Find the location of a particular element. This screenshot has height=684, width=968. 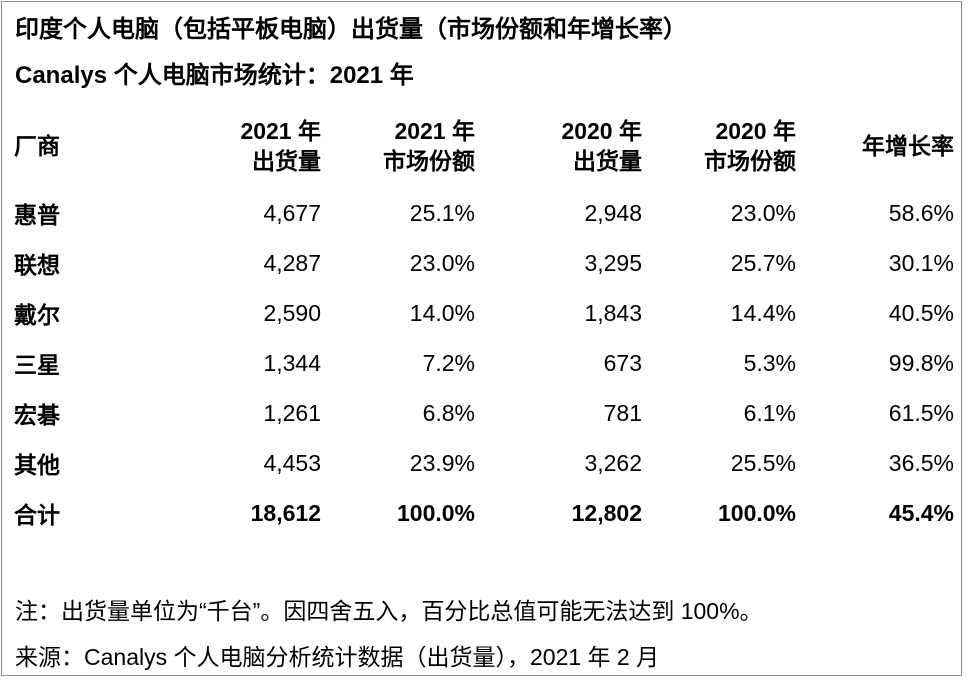

shipments-2021-cell: 4,453 is located at coordinates (292, 462).